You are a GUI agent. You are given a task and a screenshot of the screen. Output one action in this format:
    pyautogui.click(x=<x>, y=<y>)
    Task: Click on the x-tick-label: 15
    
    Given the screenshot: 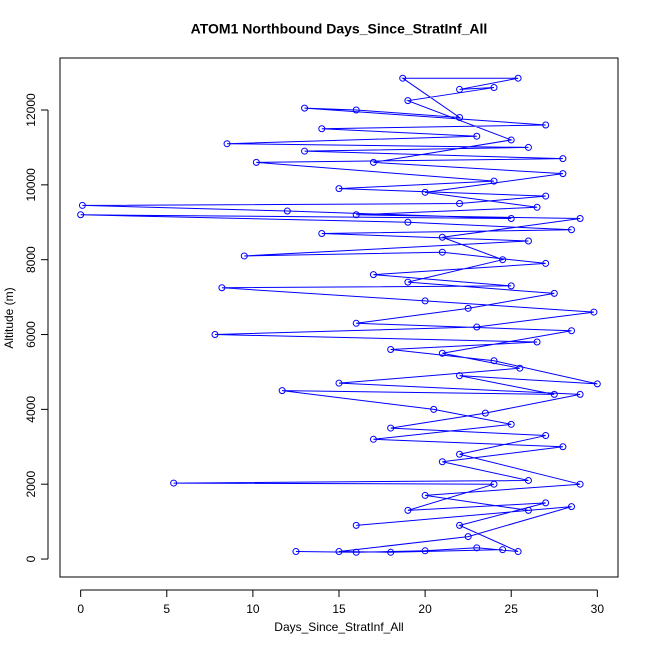 What is the action you would take?
    pyautogui.click(x=339, y=609)
    